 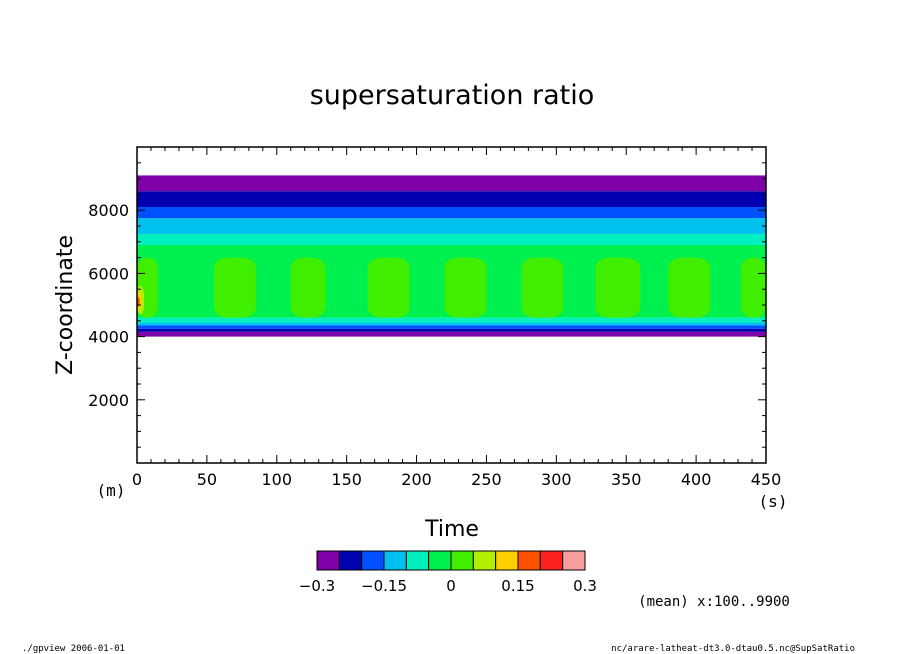 I want to click on x-tick-label-4: 200, so click(x=416, y=479).